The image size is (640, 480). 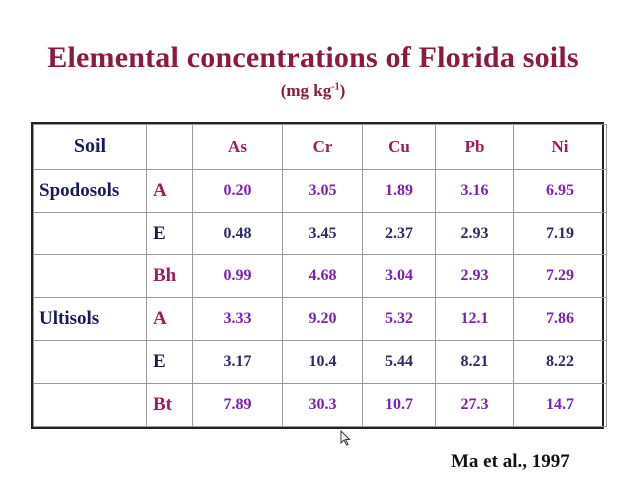 What do you see at coordinates (90, 147) in the screenshot?
I see `header-soil: Soil` at bounding box center [90, 147].